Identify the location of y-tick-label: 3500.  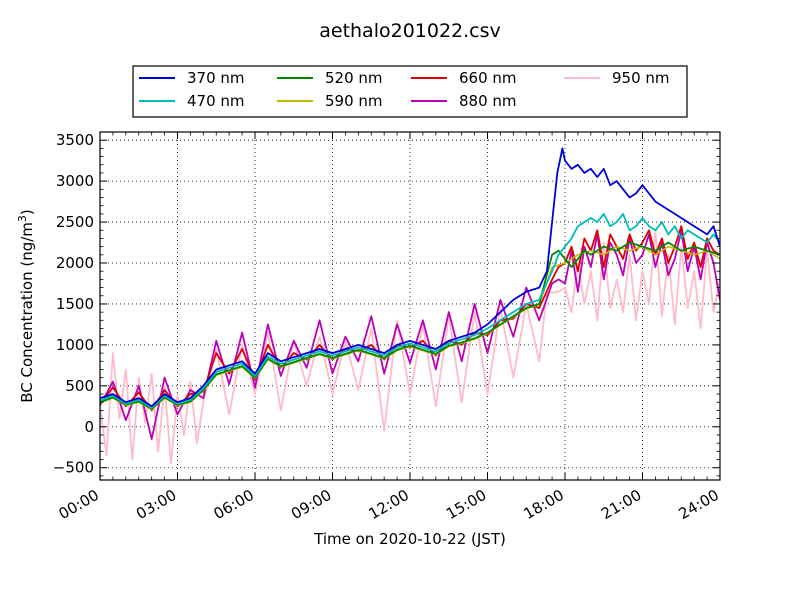
(75, 140).